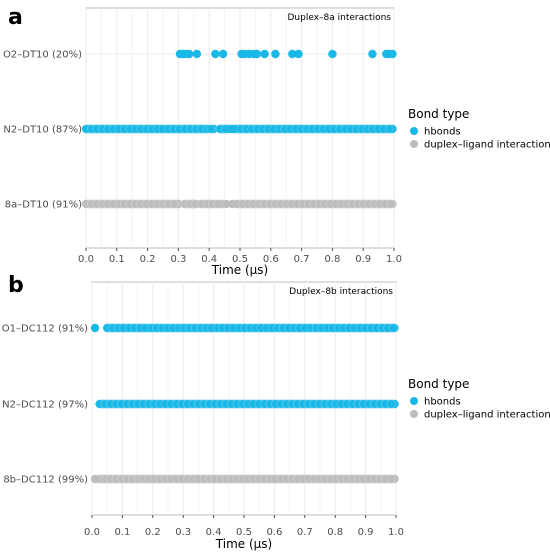  I want to click on panel-letter: b, so click(16, 285).